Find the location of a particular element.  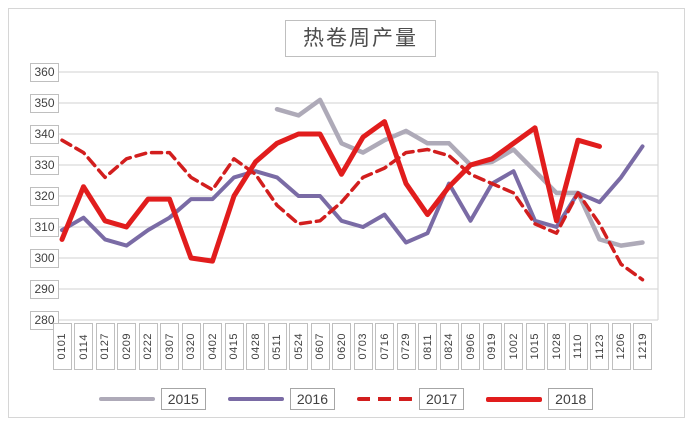

x-axis-label-text: 0607 is located at coordinates (320, 346).